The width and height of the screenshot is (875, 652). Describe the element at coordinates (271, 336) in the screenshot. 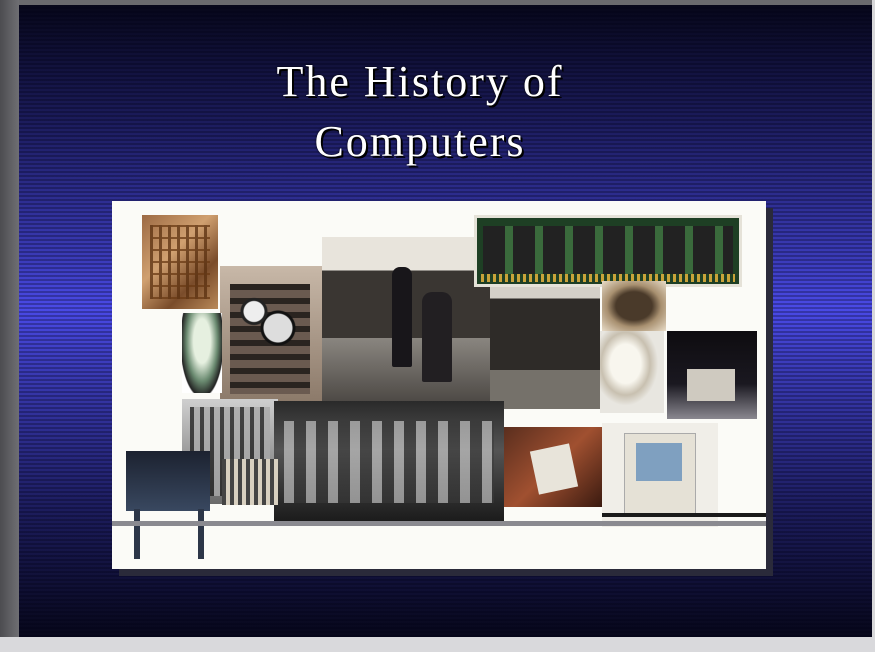

I see `relay-computer-photo` at that location.